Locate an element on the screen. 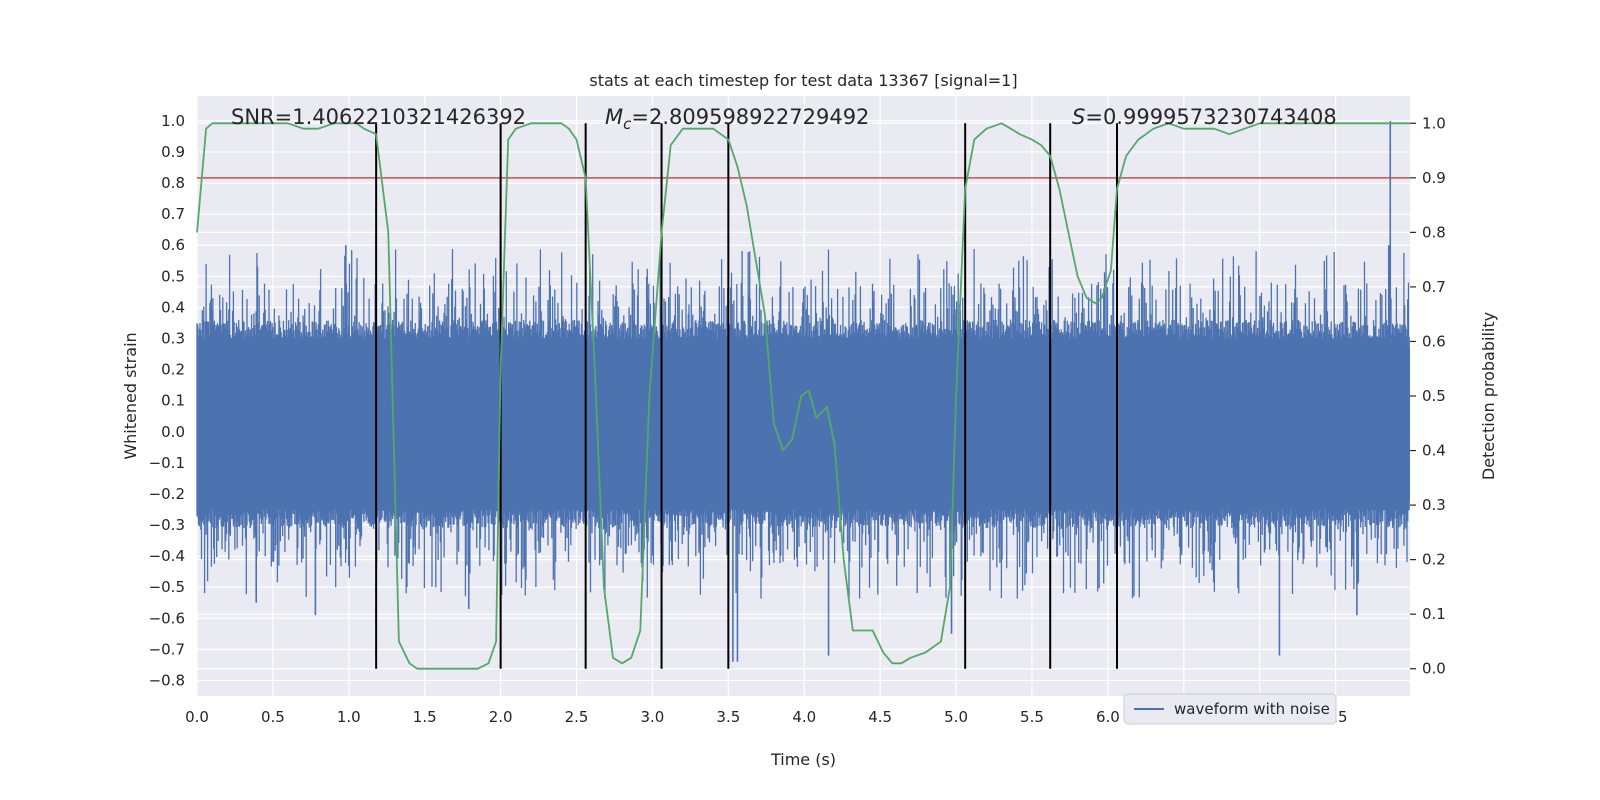 This screenshot has height=800, width=1600. legend-box is located at coordinates (1230, 709).